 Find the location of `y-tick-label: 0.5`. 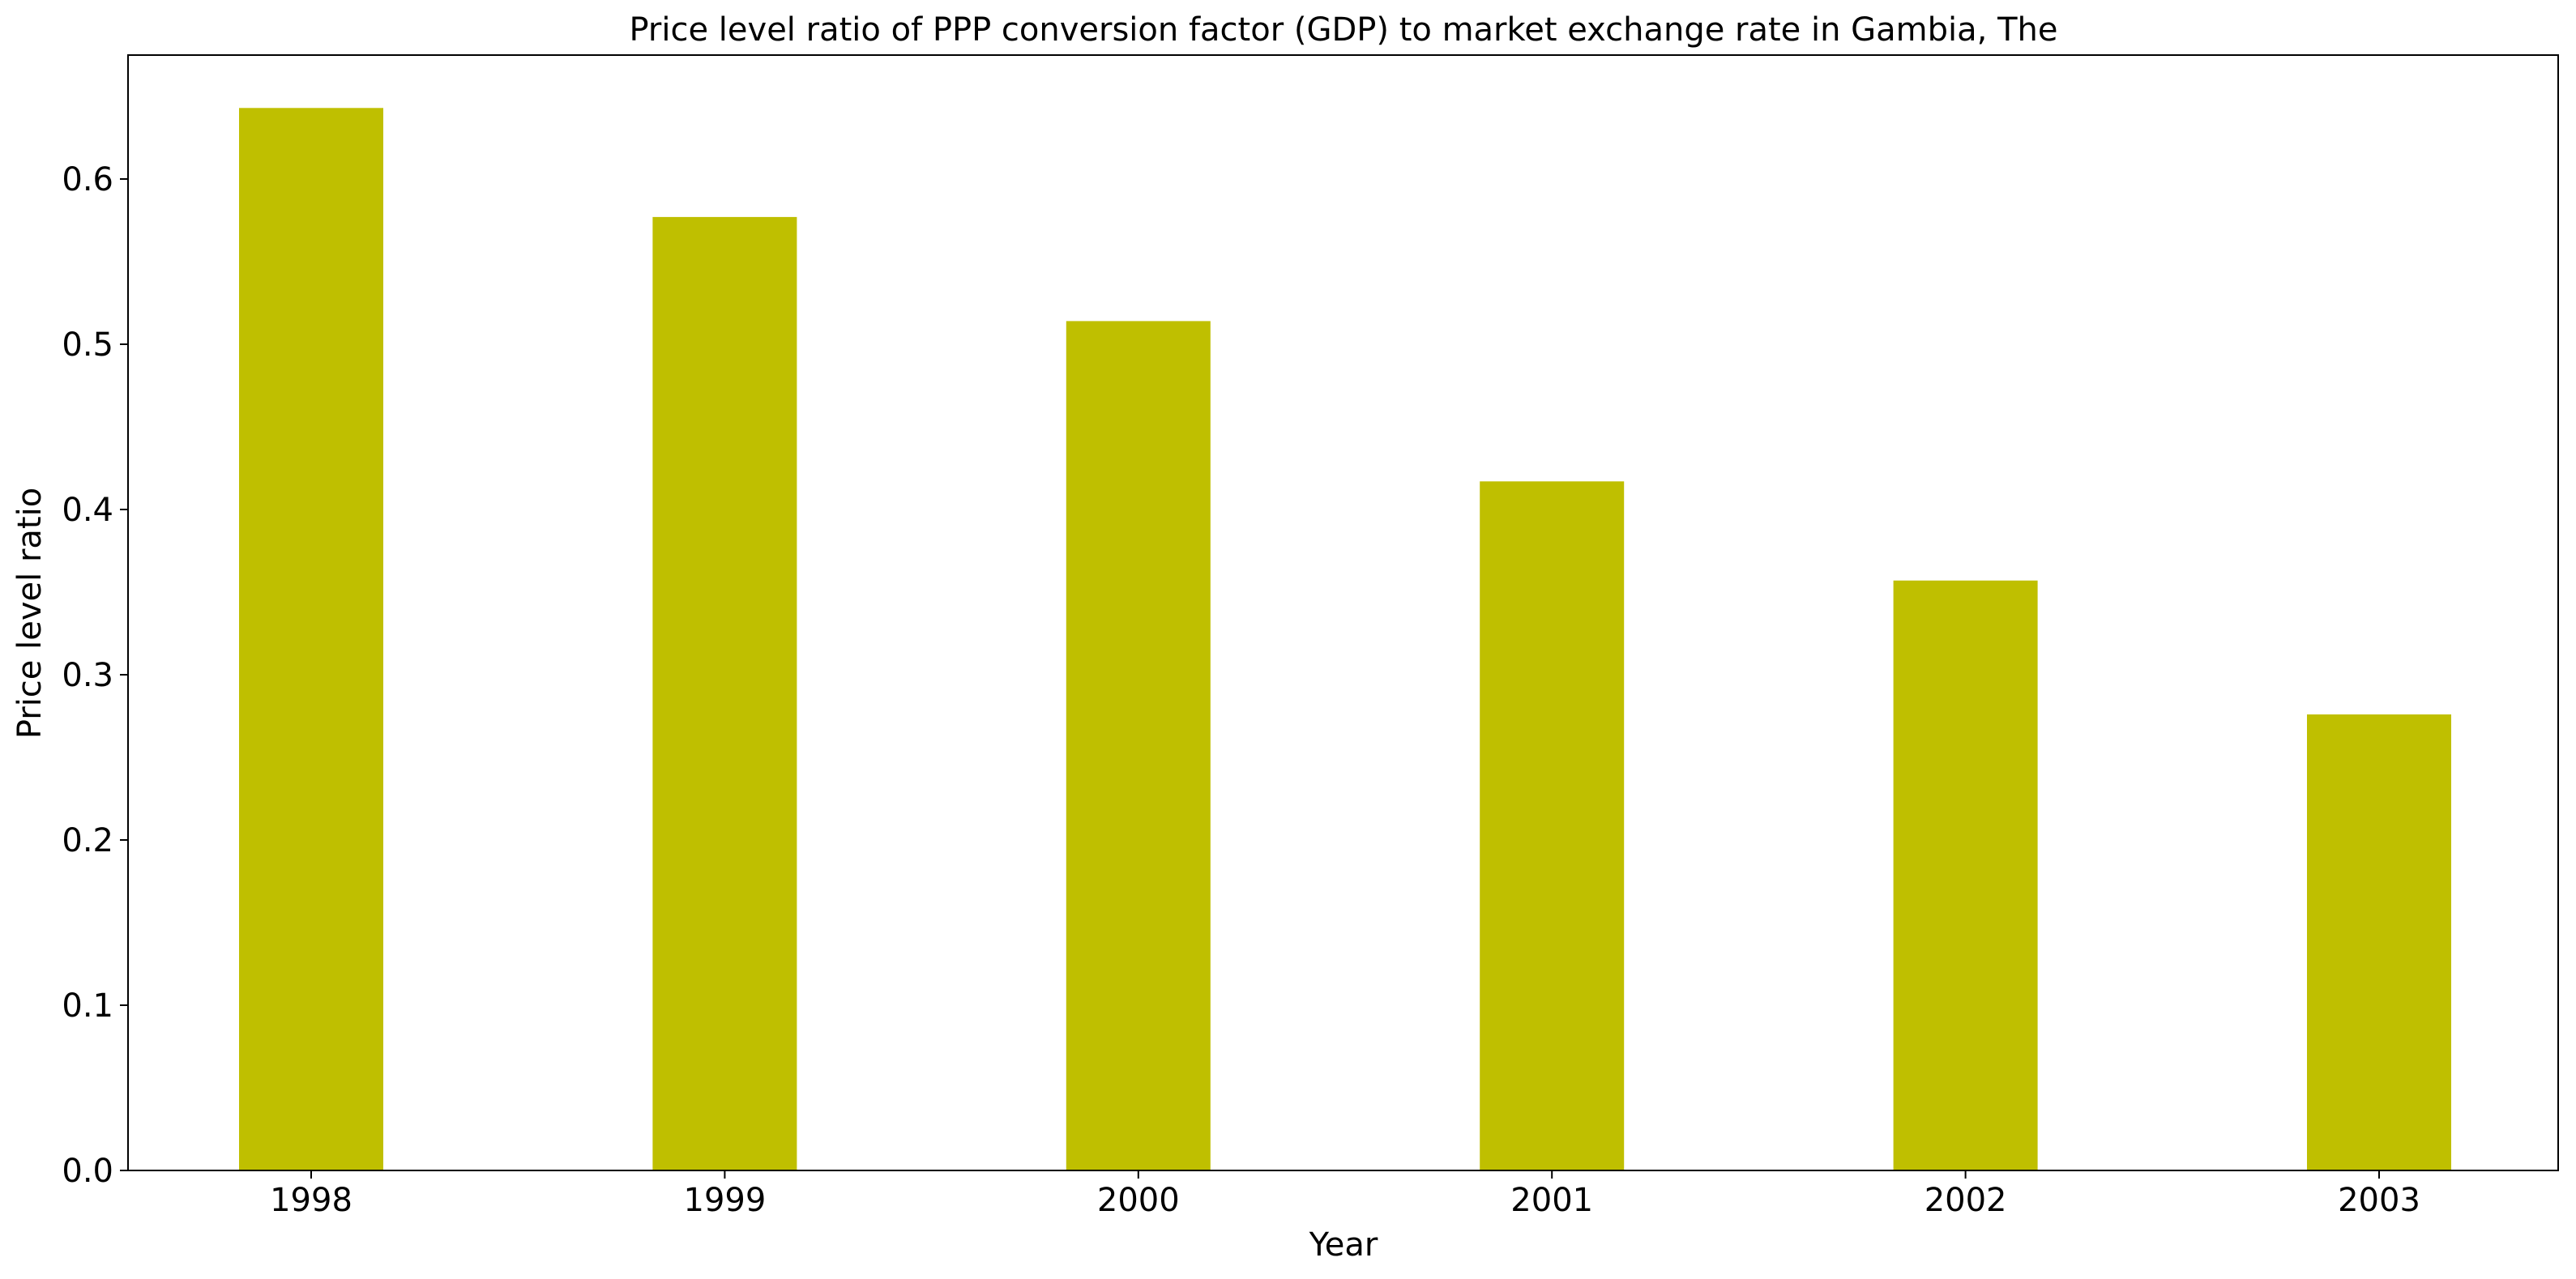

y-tick-label: 0.5 is located at coordinates (87, 345).